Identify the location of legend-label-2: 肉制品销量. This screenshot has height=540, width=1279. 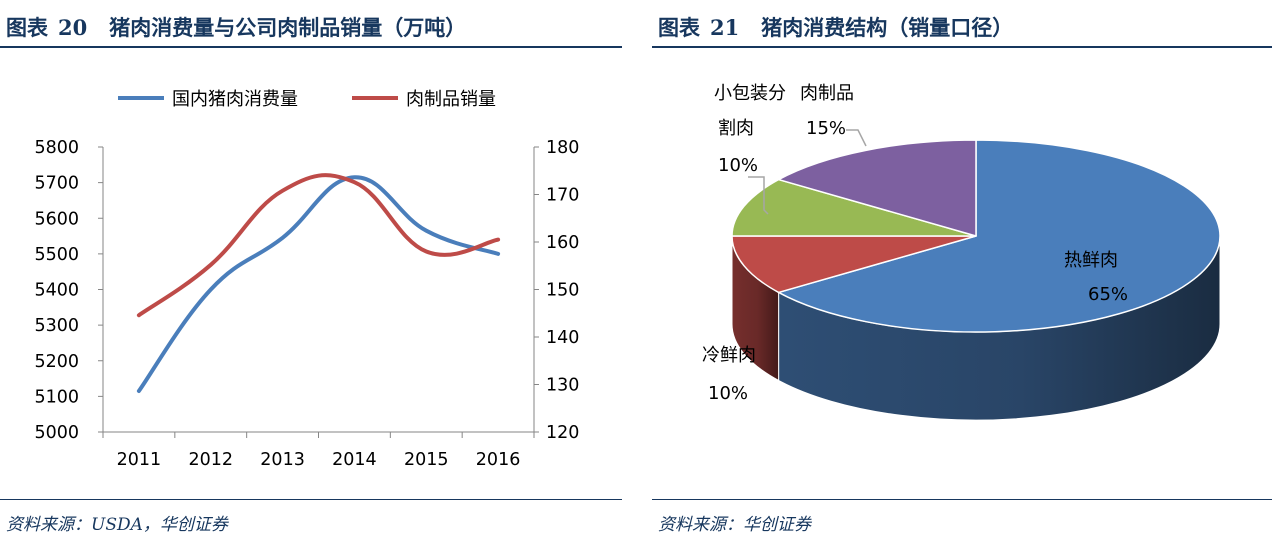
(451, 99).